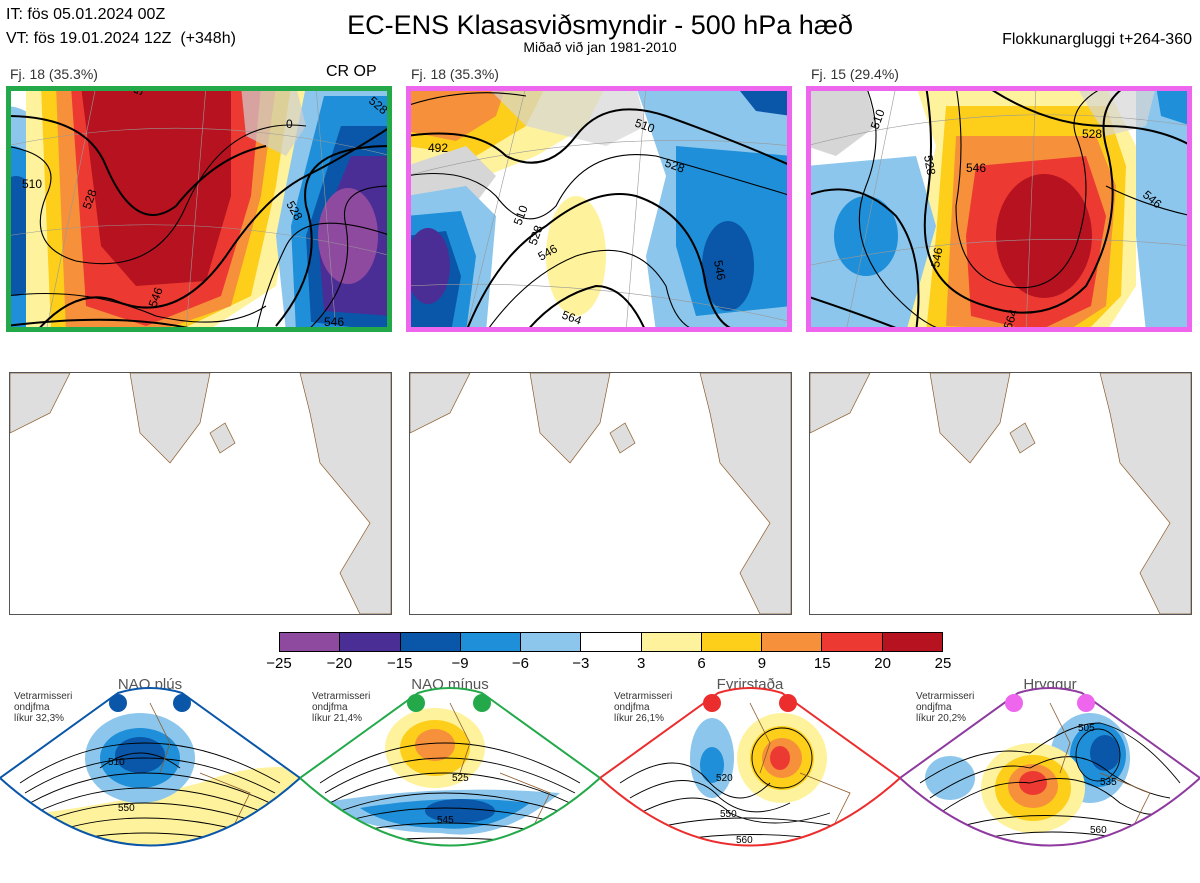 This screenshot has width=1200, height=883. I want to click on regime-note: Vetrarmisseri ondjfma líkur 32,3%, so click(43, 707).